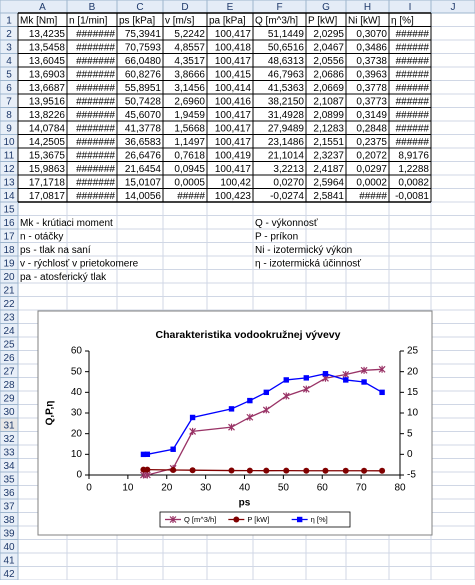 This screenshot has width=475, height=585. I want to click on table-cell: 41,5363, so click(286, 88).